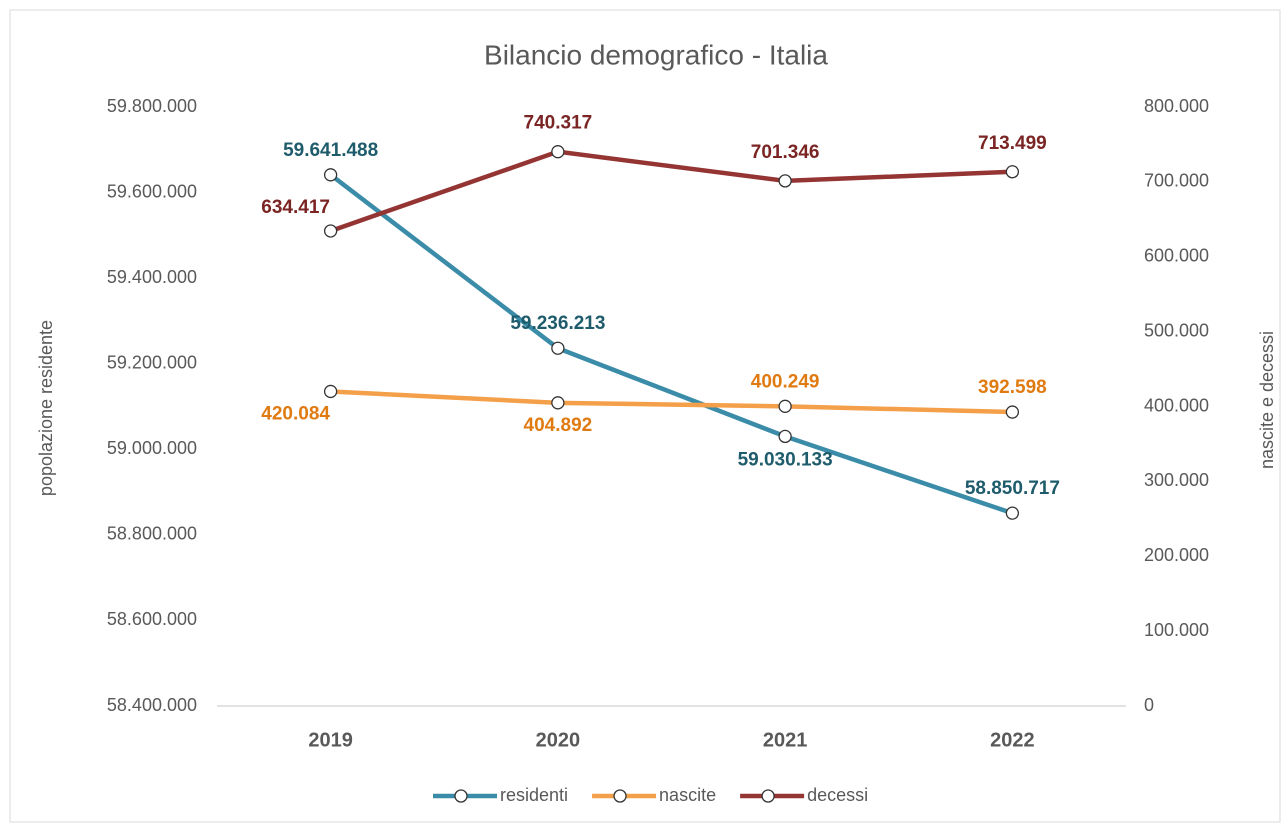 The height and width of the screenshot is (828, 1288). What do you see at coordinates (687, 795) in the screenshot?
I see `legend-label: nascite` at bounding box center [687, 795].